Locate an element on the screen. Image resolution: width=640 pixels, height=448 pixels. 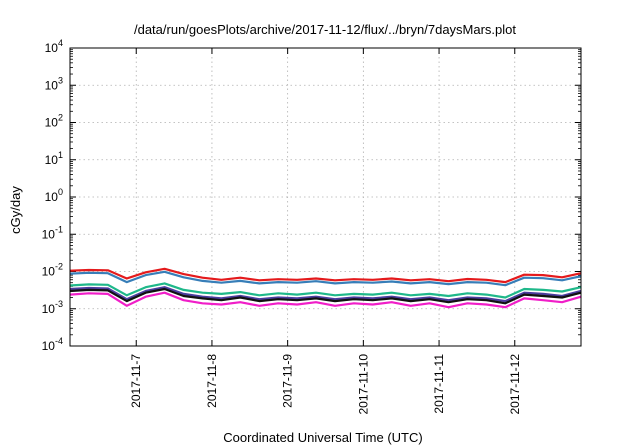
x-tick-label: 2017-11-9 is located at coordinates (288, 381).